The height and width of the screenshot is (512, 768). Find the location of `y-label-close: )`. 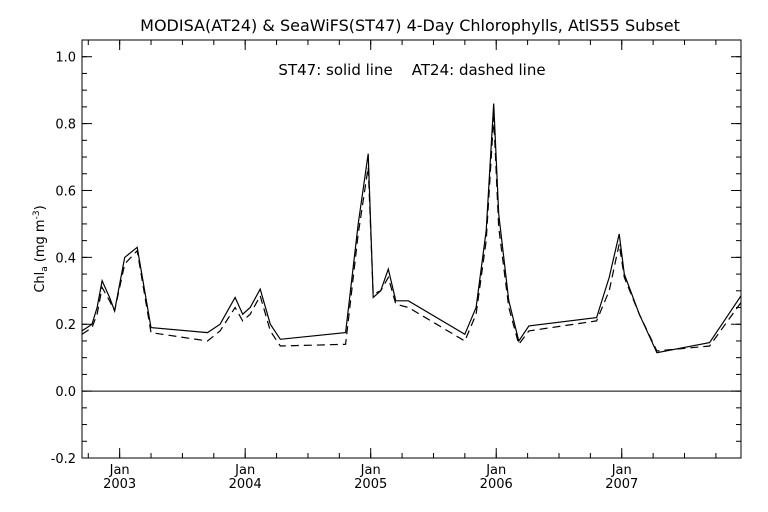

y-label-close: ) is located at coordinates (40, 207).